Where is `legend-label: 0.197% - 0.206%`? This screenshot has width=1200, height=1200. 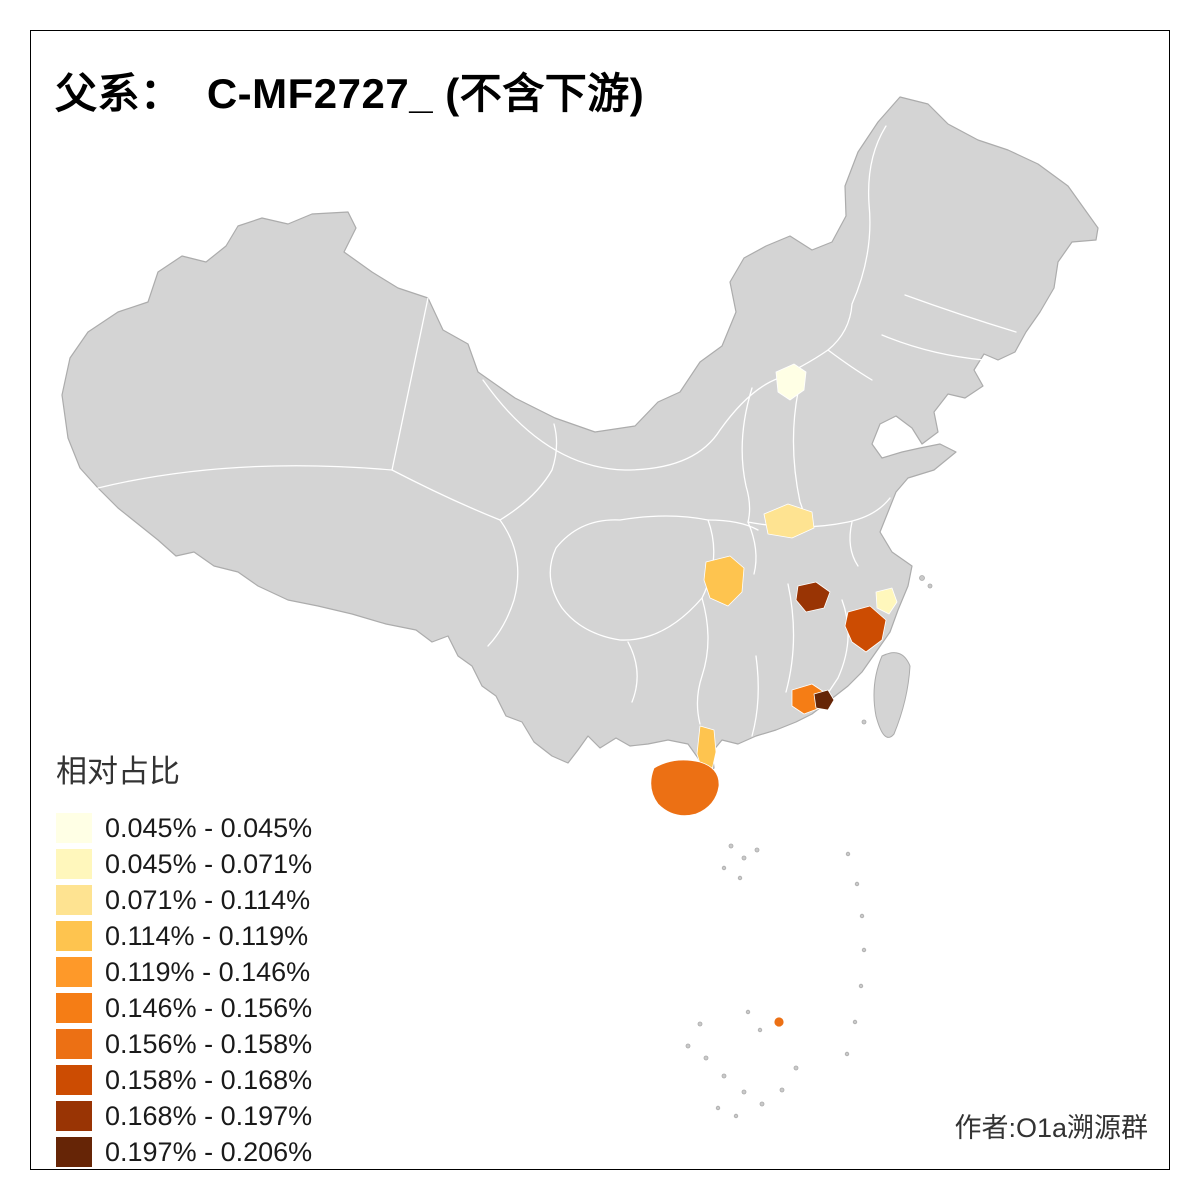 legend-label: 0.197% - 0.206% is located at coordinates (209, 1151).